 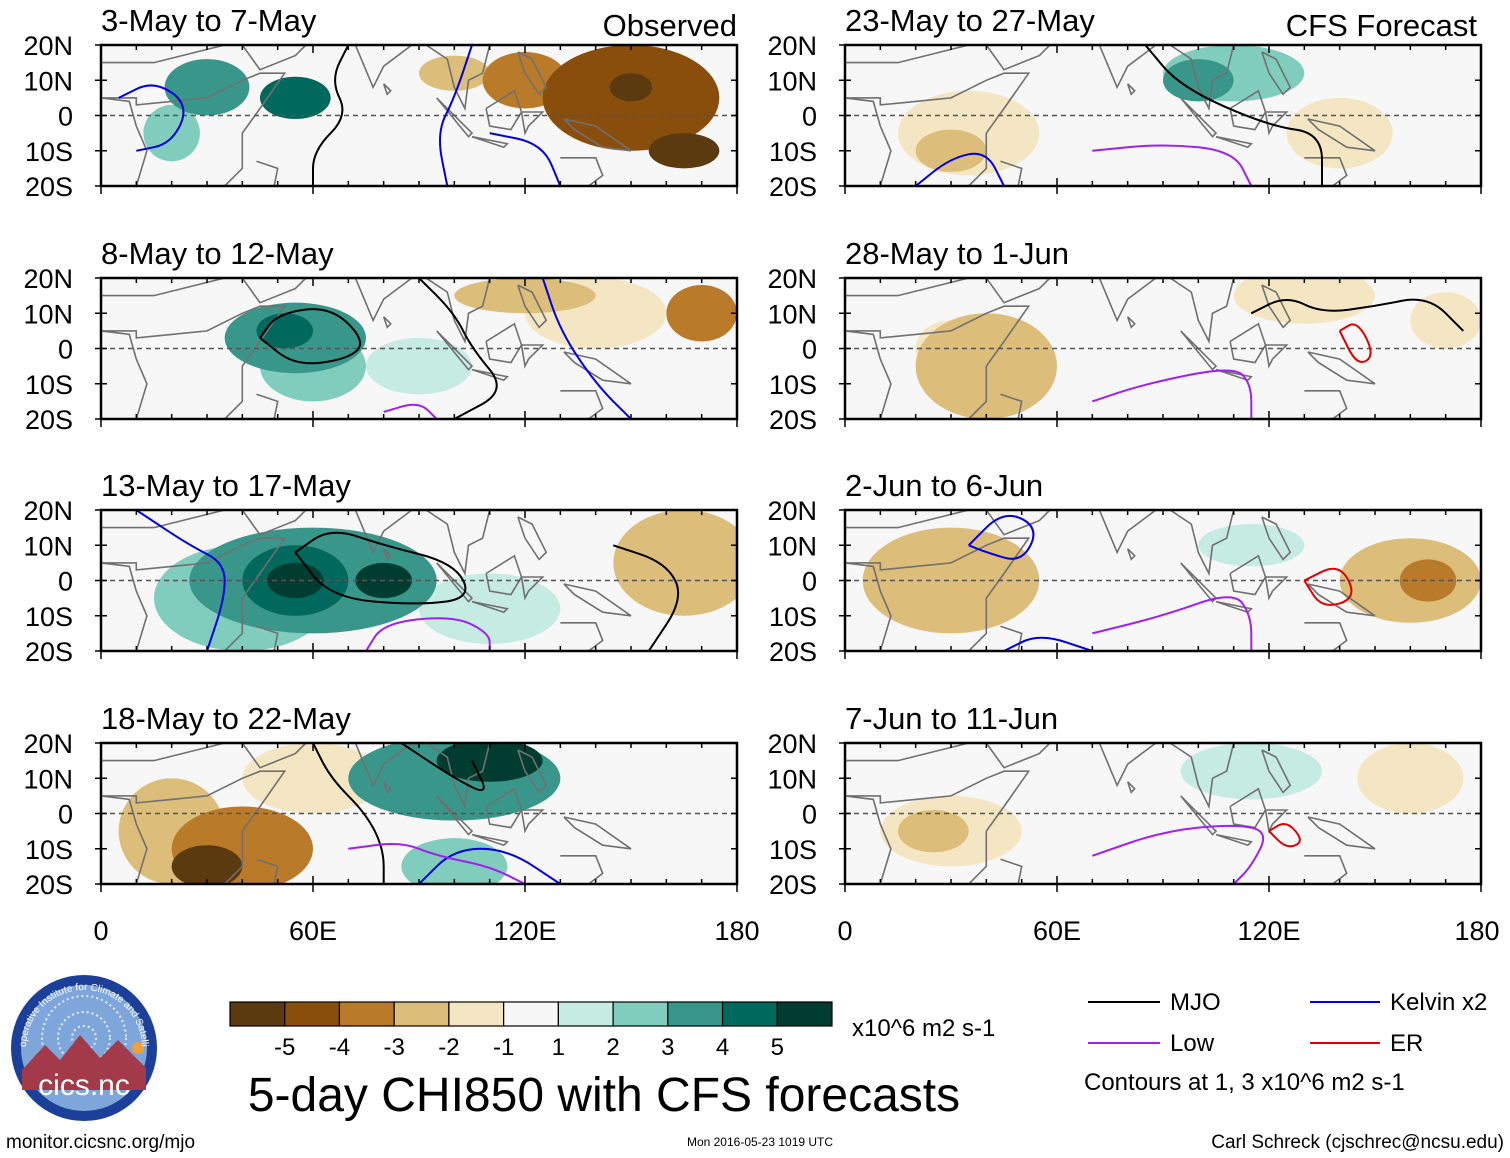 What do you see at coordinates (1192, 1043) in the screenshot?
I see `legend-label-low: Low` at bounding box center [1192, 1043].